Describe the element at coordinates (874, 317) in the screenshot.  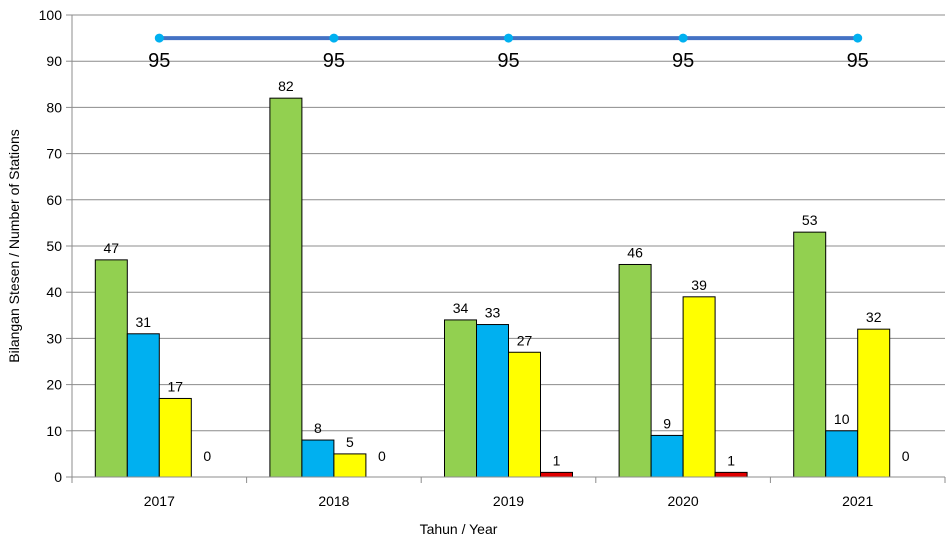
I see `bar-data-label: 32` at that location.